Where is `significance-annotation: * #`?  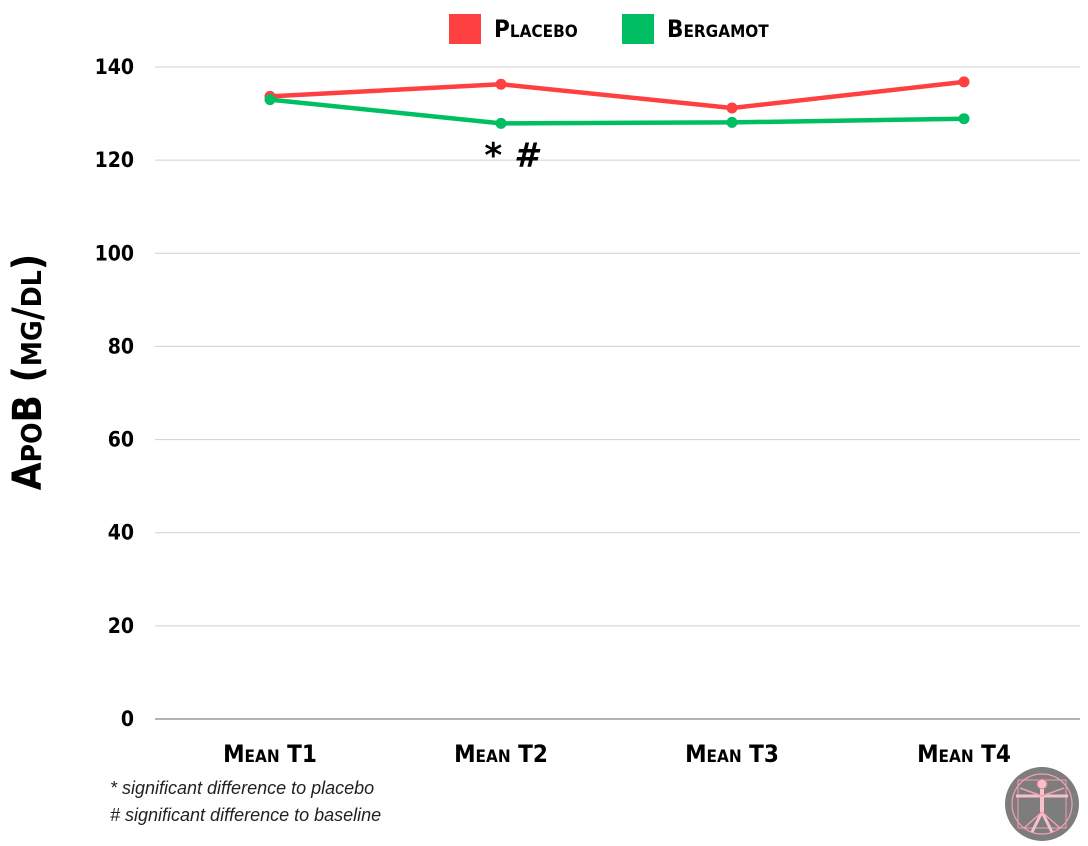
significance-annotation: * # is located at coordinates (512, 156).